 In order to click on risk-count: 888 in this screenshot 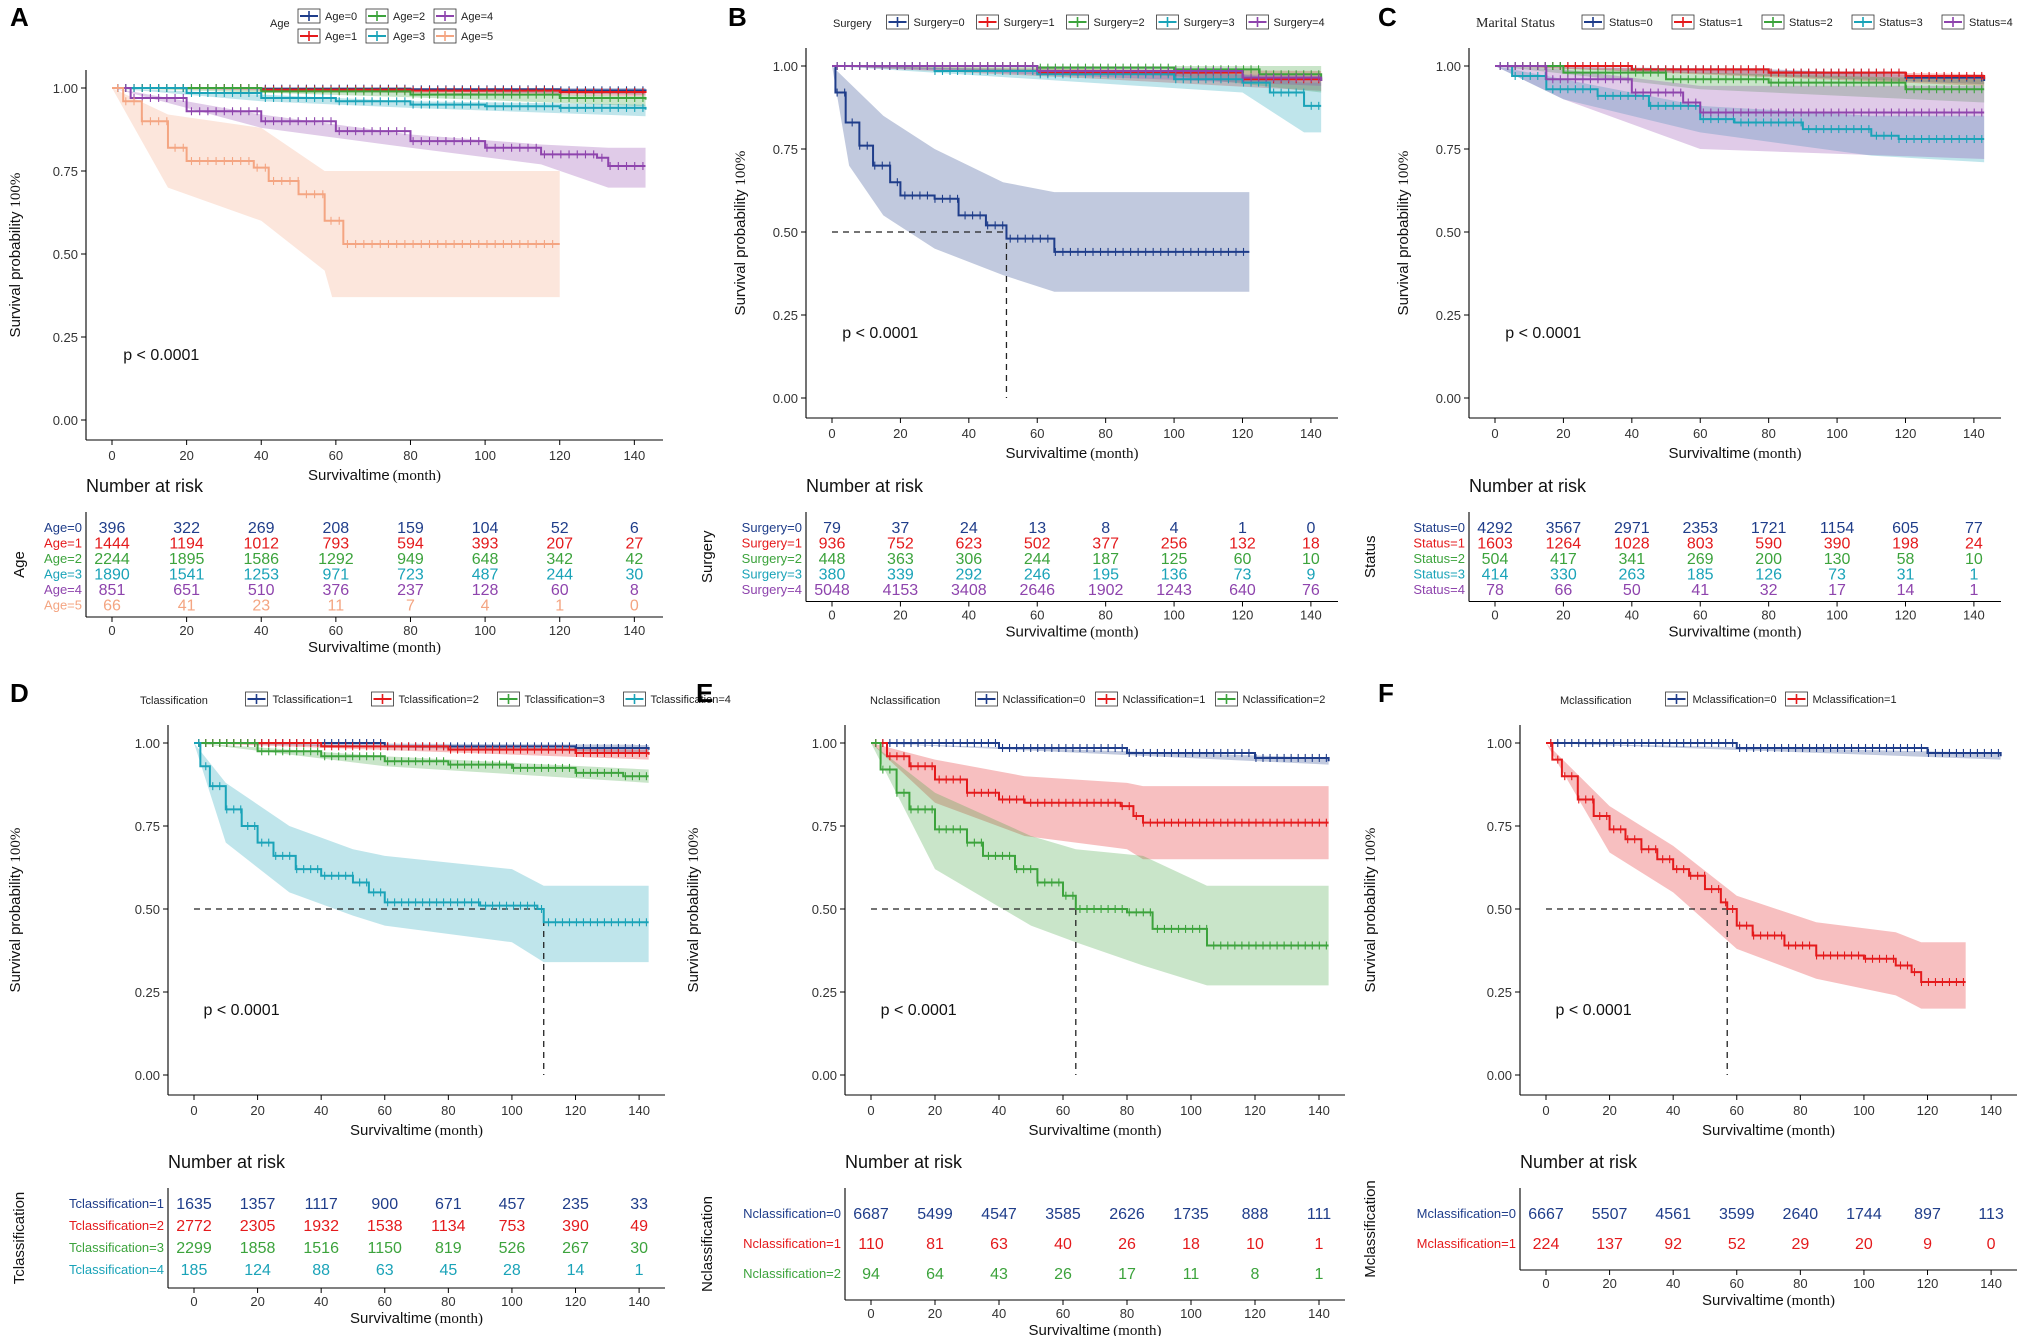, I will do `click(1255, 1214)`.